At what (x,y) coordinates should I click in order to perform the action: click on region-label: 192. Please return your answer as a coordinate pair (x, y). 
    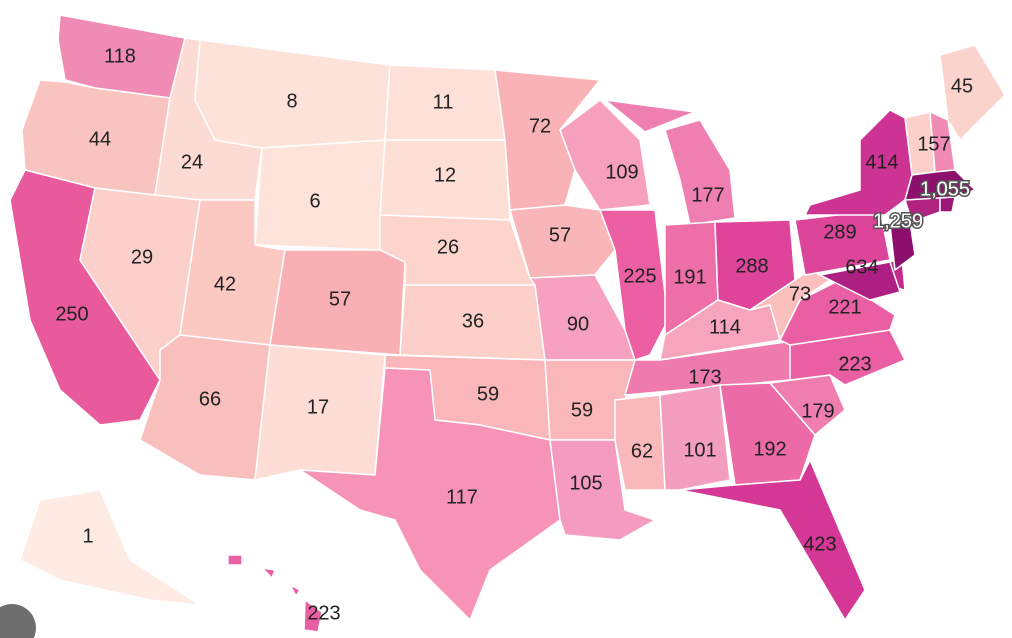
    Looking at the image, I should click on (769, 449).